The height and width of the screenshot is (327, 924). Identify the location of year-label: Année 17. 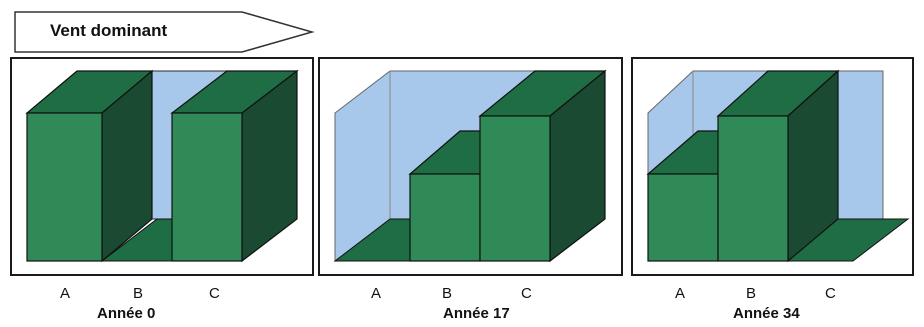
(476, 313).